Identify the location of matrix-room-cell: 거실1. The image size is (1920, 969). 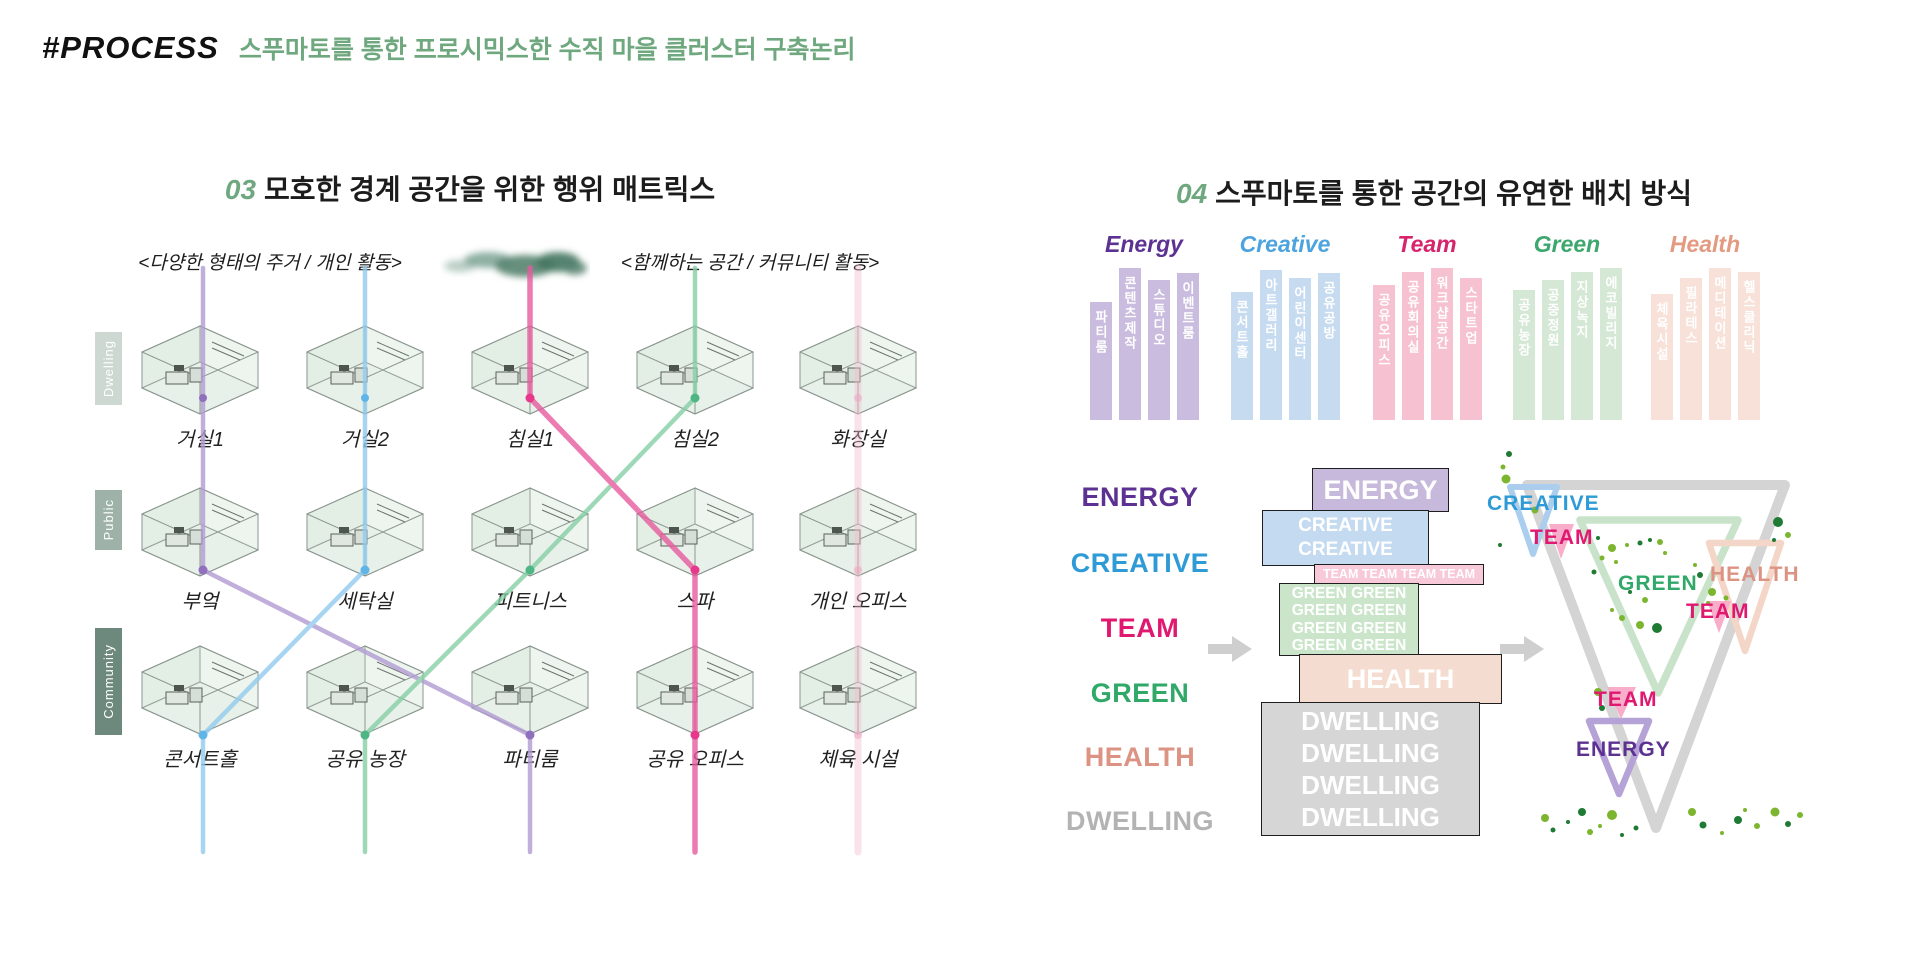
(200, 387).